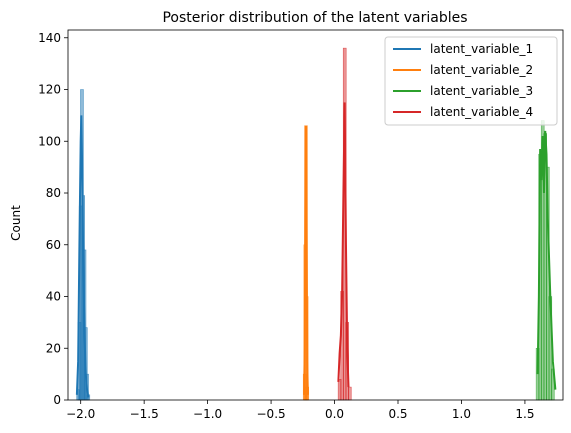  I want to click on y-tick-label: 140, so click(49, 38).